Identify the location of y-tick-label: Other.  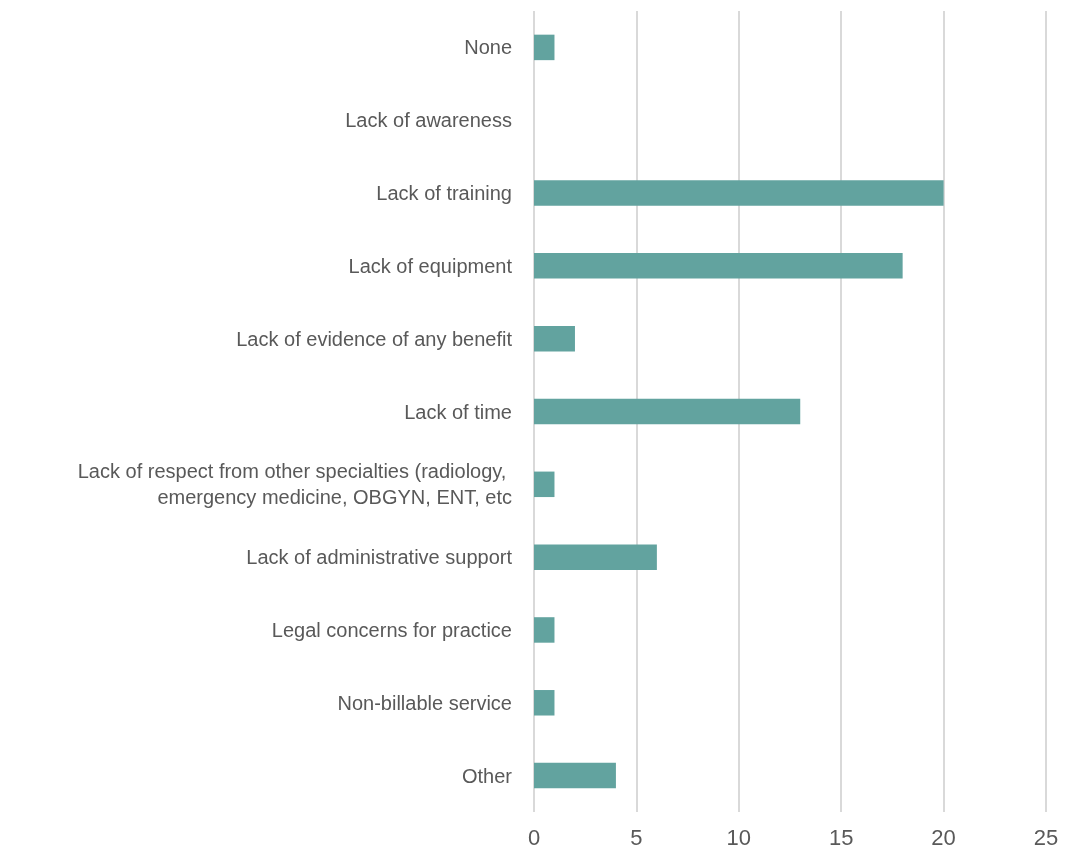
(487, 775).